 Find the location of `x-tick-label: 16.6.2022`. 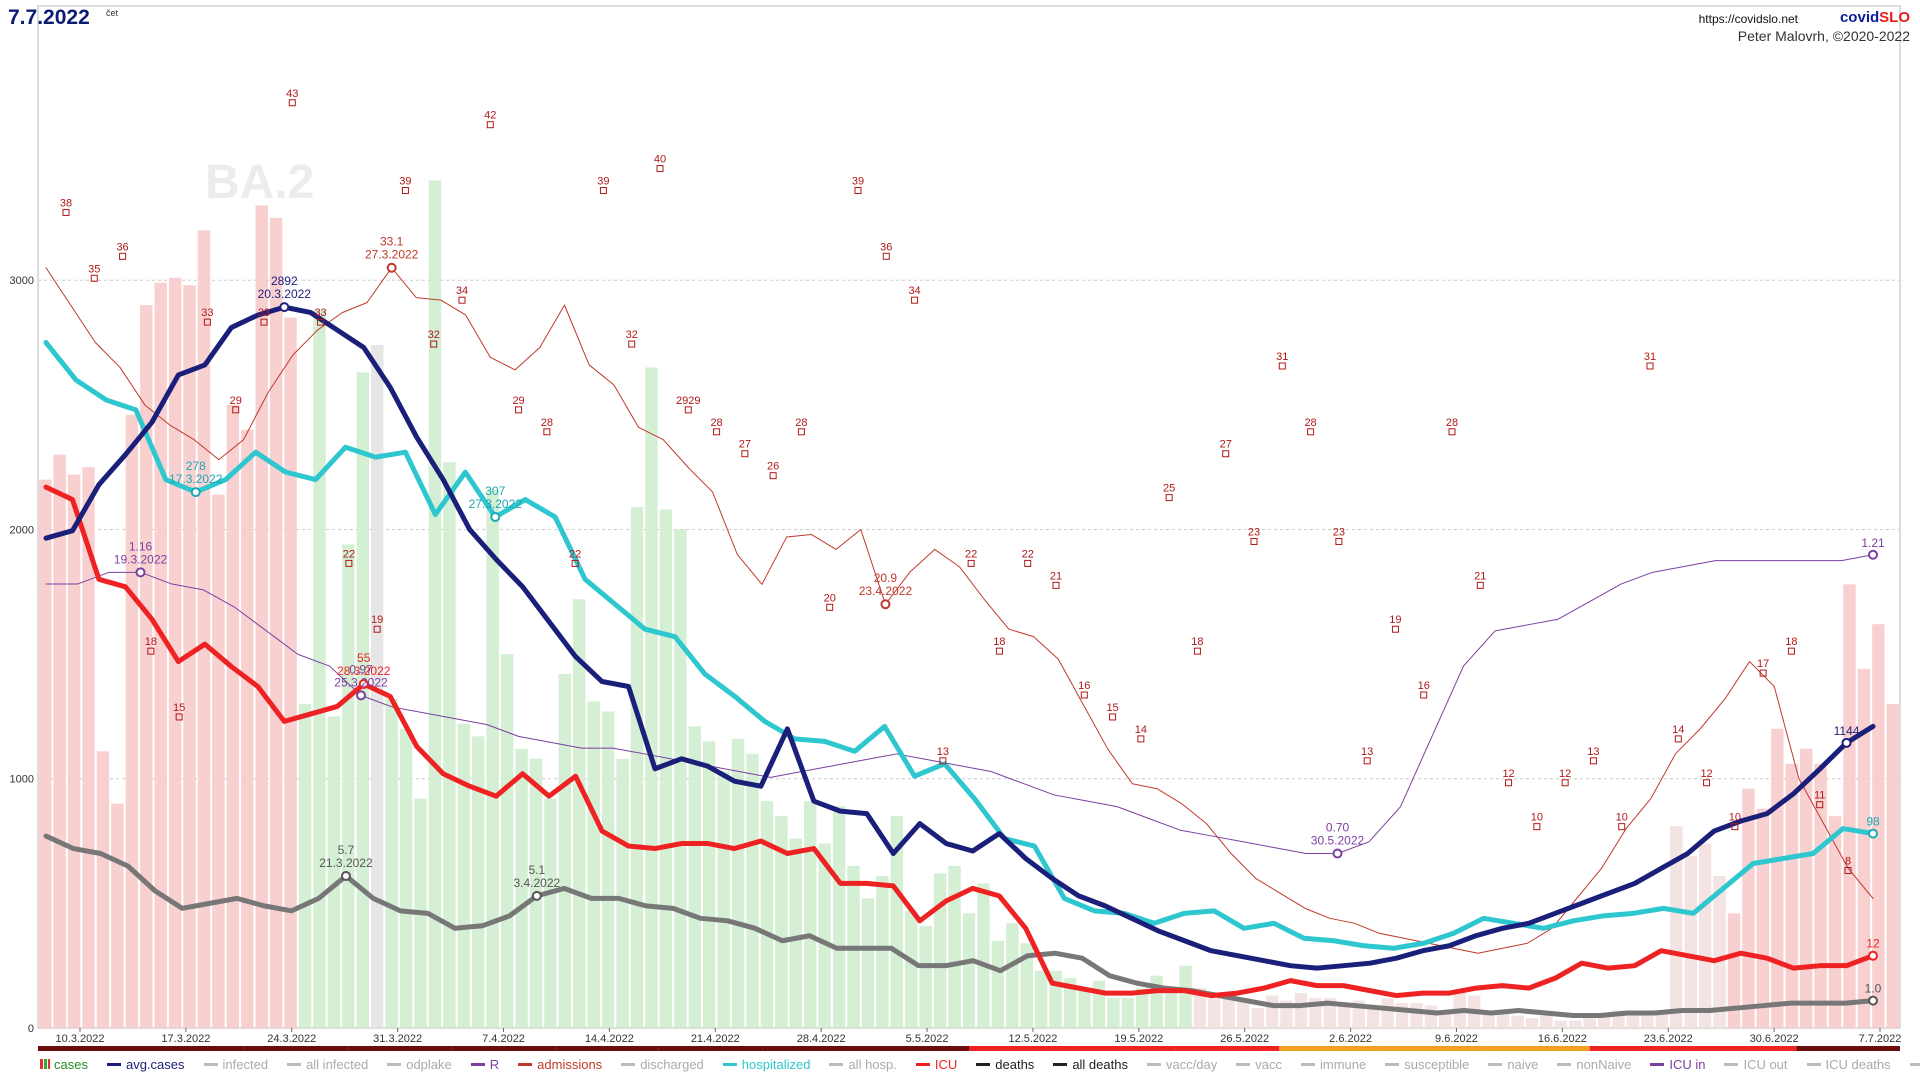

x-tick-label: 16.6.2022 is located at coordinates (1562, 1039).